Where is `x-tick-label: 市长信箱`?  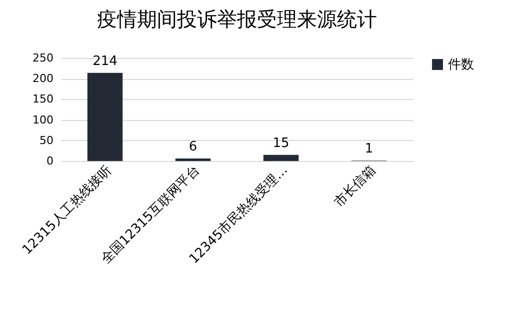
x-tick-label: 市长信箱 is located at coordinates (355, 186).